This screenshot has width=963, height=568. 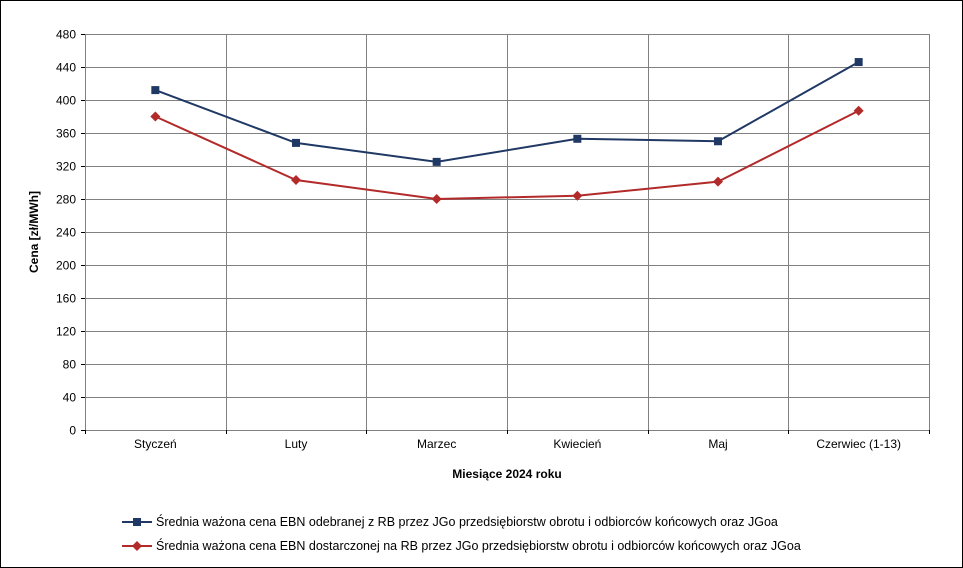 I want to click on y-tick-label: 160, so click(x=66, y=299).